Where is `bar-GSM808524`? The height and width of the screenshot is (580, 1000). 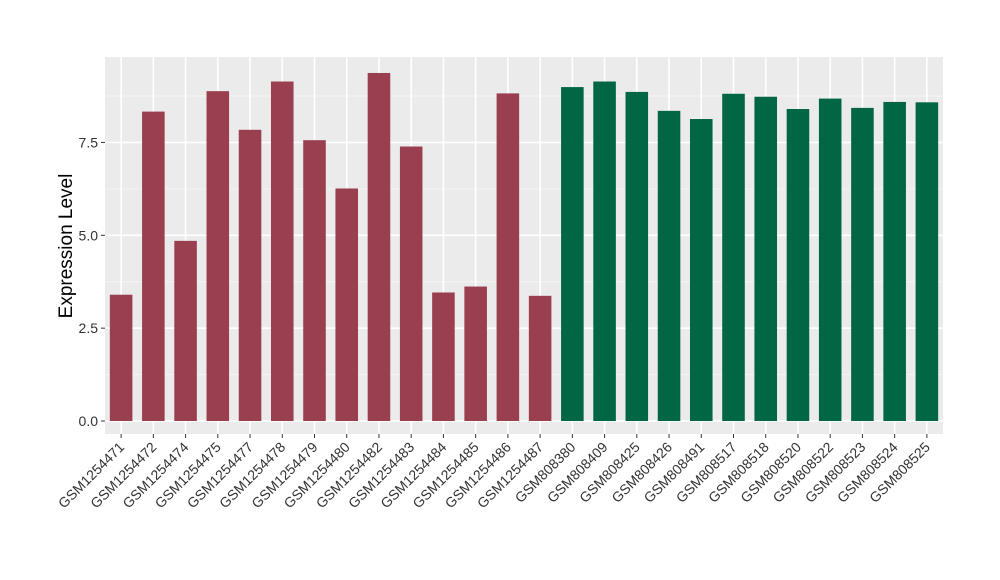 bar-GSM808524 is located at coordinates (894, 261).